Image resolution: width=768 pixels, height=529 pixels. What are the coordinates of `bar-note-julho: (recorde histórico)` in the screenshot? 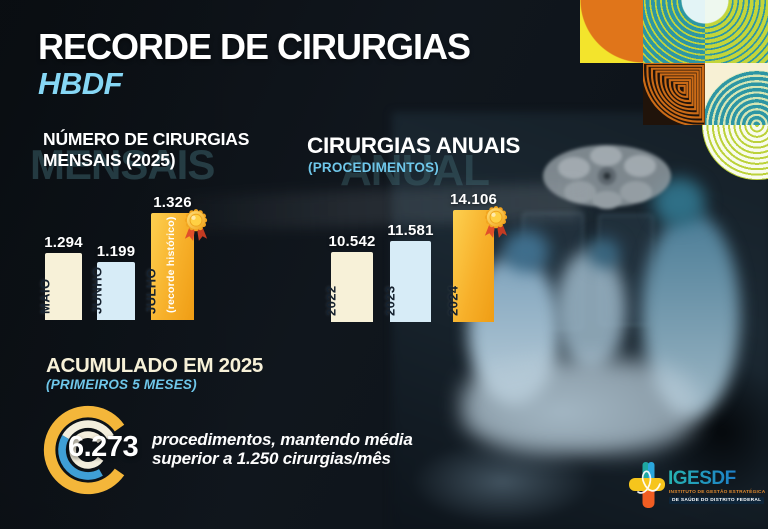 It's located at (171, 264).